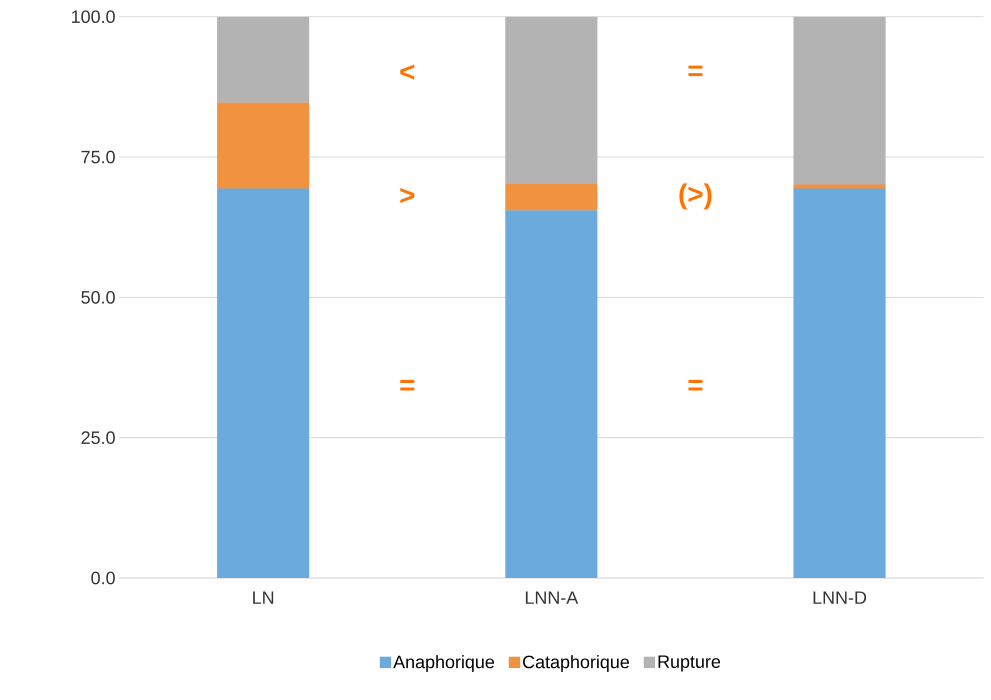 This screenshot has width=991, height=700. I want to click on y-tick-label: 100.0, so click(93, 17).